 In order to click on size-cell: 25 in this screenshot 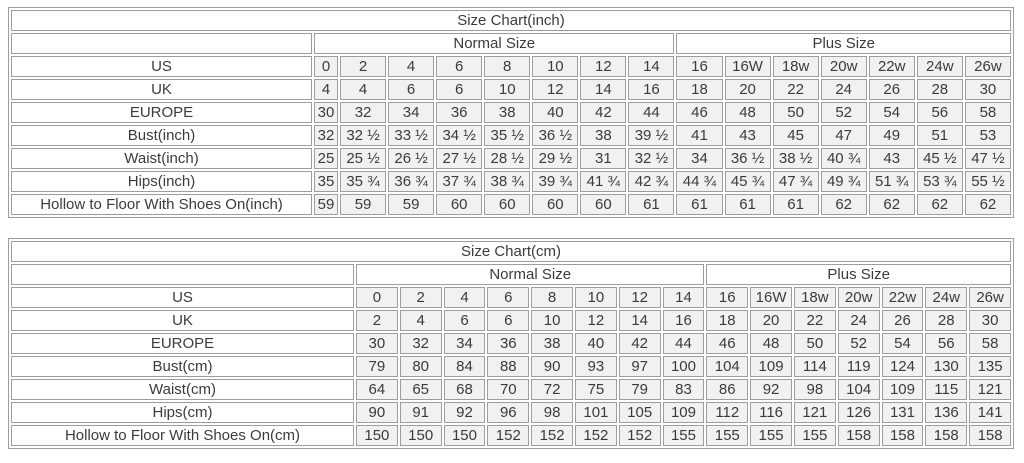, I will do `click(326, 158)`.